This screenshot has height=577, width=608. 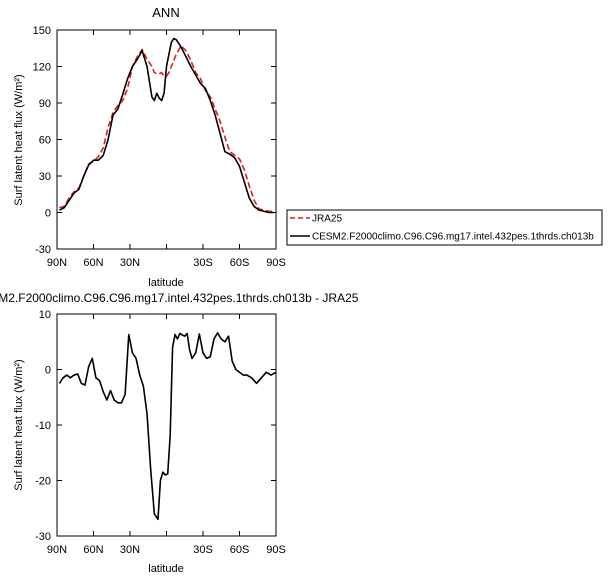 What do you see at coordinates (240, 263) in the screenshot?
I see `panel1-x-tick-label: 60S` at bounding box center [240, 263].